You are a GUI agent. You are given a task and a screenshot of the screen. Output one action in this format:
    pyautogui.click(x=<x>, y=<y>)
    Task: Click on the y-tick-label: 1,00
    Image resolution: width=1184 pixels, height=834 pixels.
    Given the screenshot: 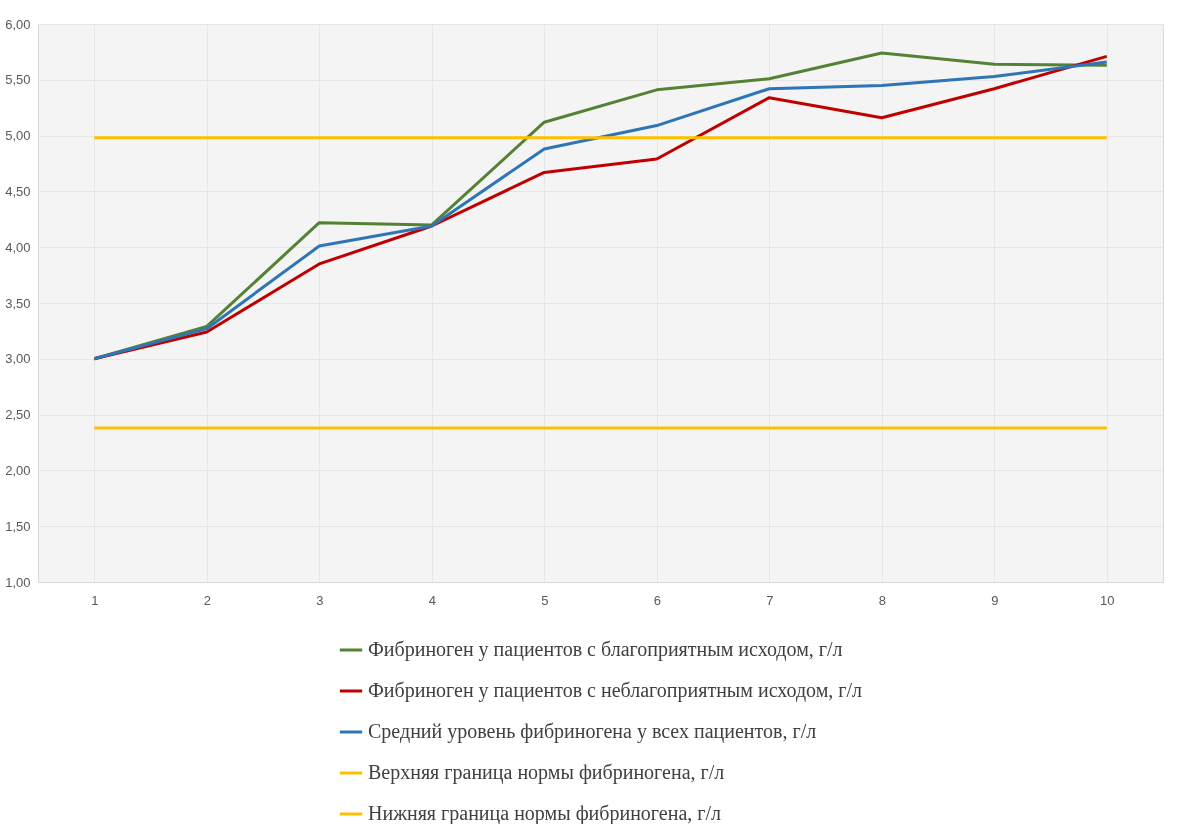 What is the action you would take?
    pyautogui.click(x=18, y=582)
    